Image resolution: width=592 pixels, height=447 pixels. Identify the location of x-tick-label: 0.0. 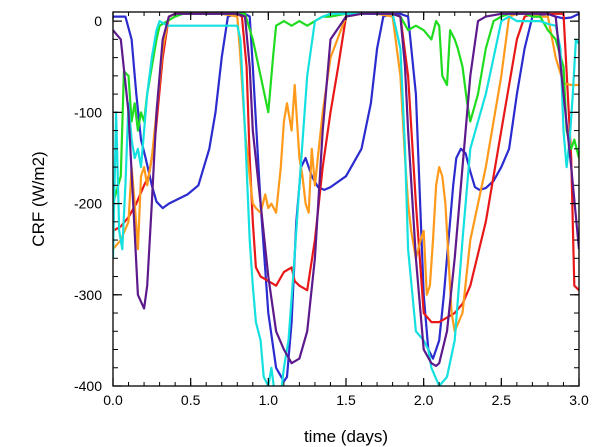
(113, 400).